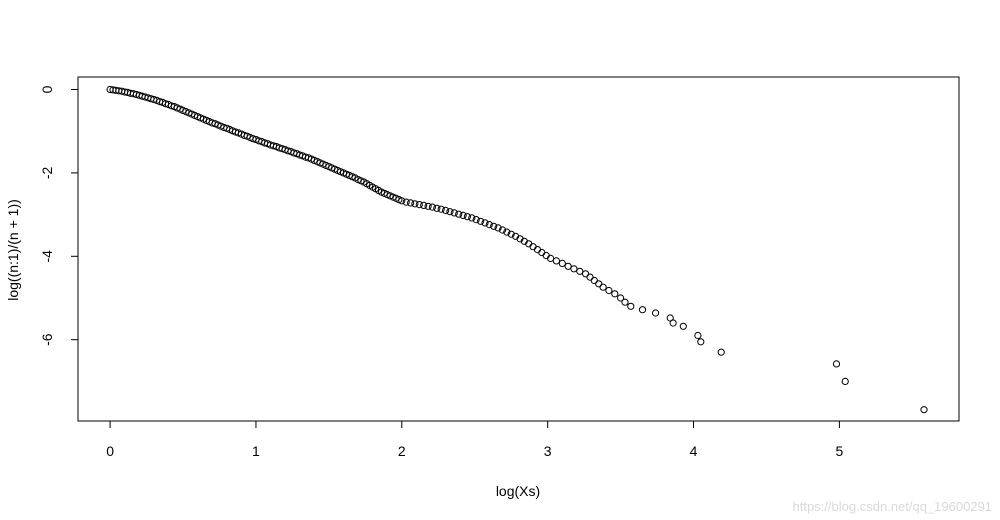  Describe the element at coordinates (892, 506) in the screenshot. I see `watermark: https://blog.csdn.net/qq_19600291` at that location.